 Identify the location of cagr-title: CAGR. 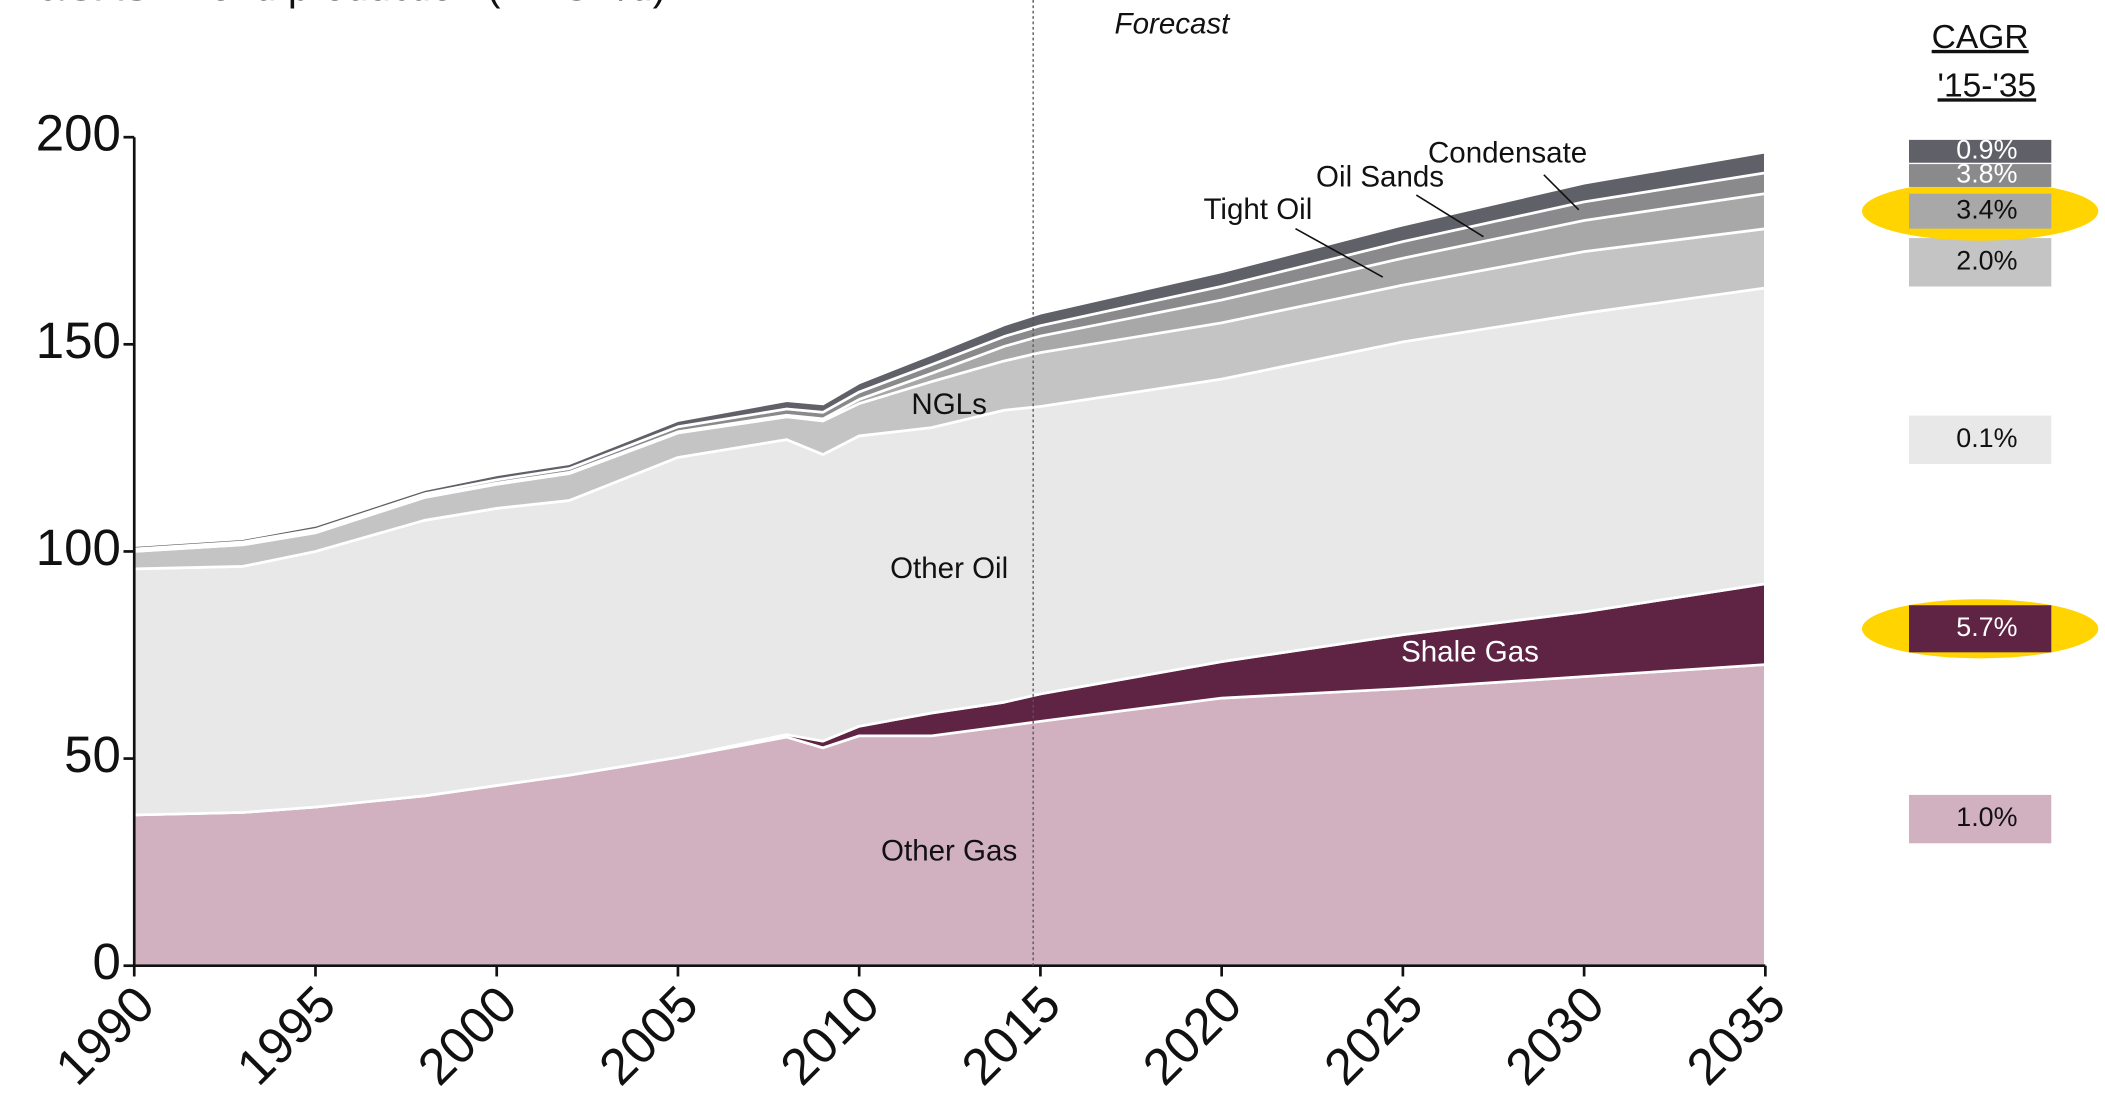
(1980, 37).